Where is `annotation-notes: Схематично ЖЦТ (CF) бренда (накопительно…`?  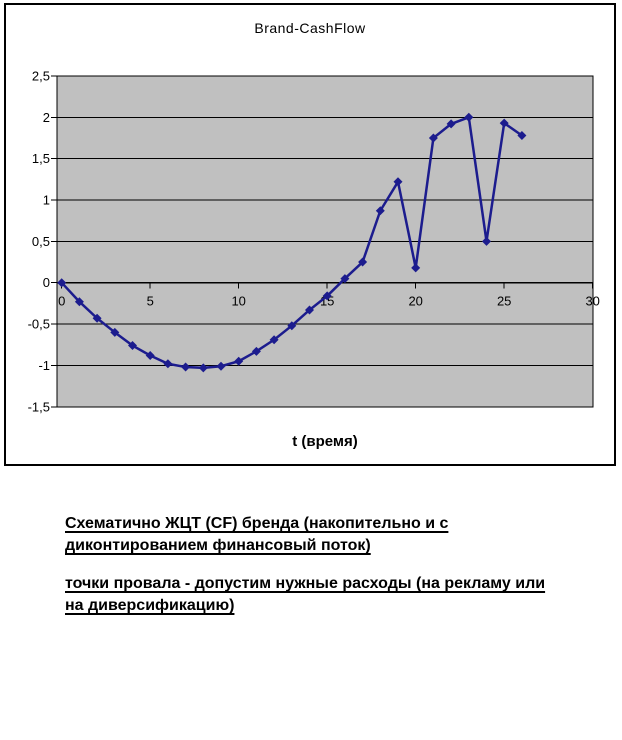
annotation-notes: Схематично ЖЦТ (CF) бренда (накопительно… is located at coordinates (335, 573).